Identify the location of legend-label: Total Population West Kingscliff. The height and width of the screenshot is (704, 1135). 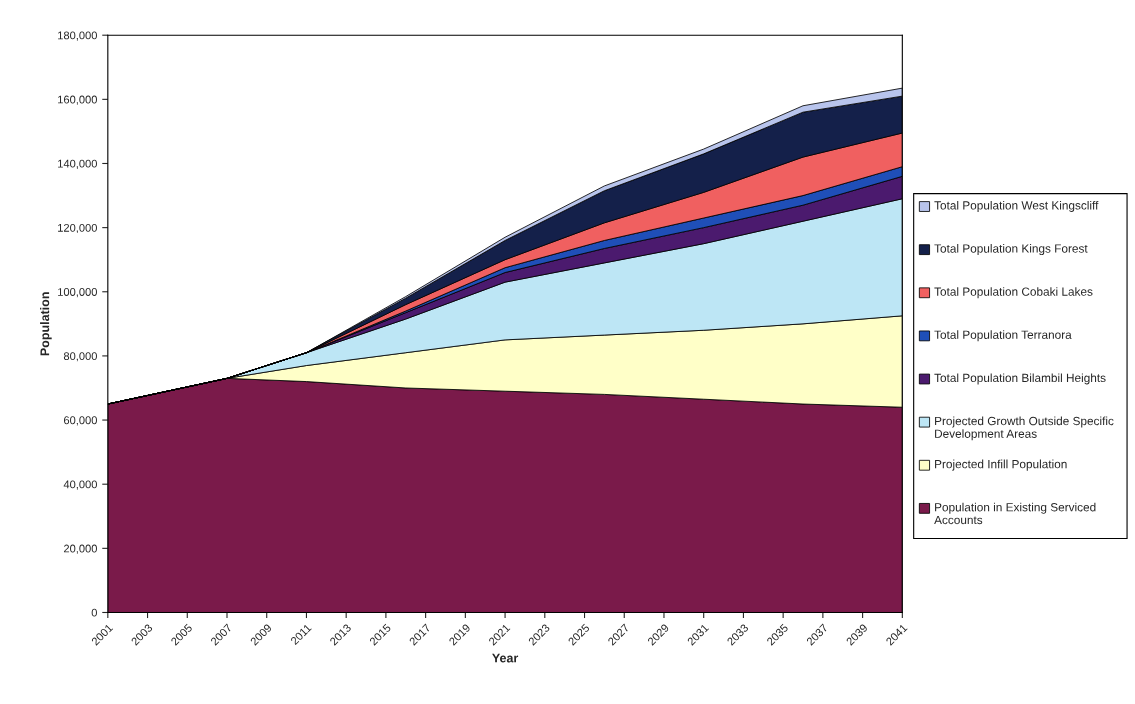
(1016, 206).